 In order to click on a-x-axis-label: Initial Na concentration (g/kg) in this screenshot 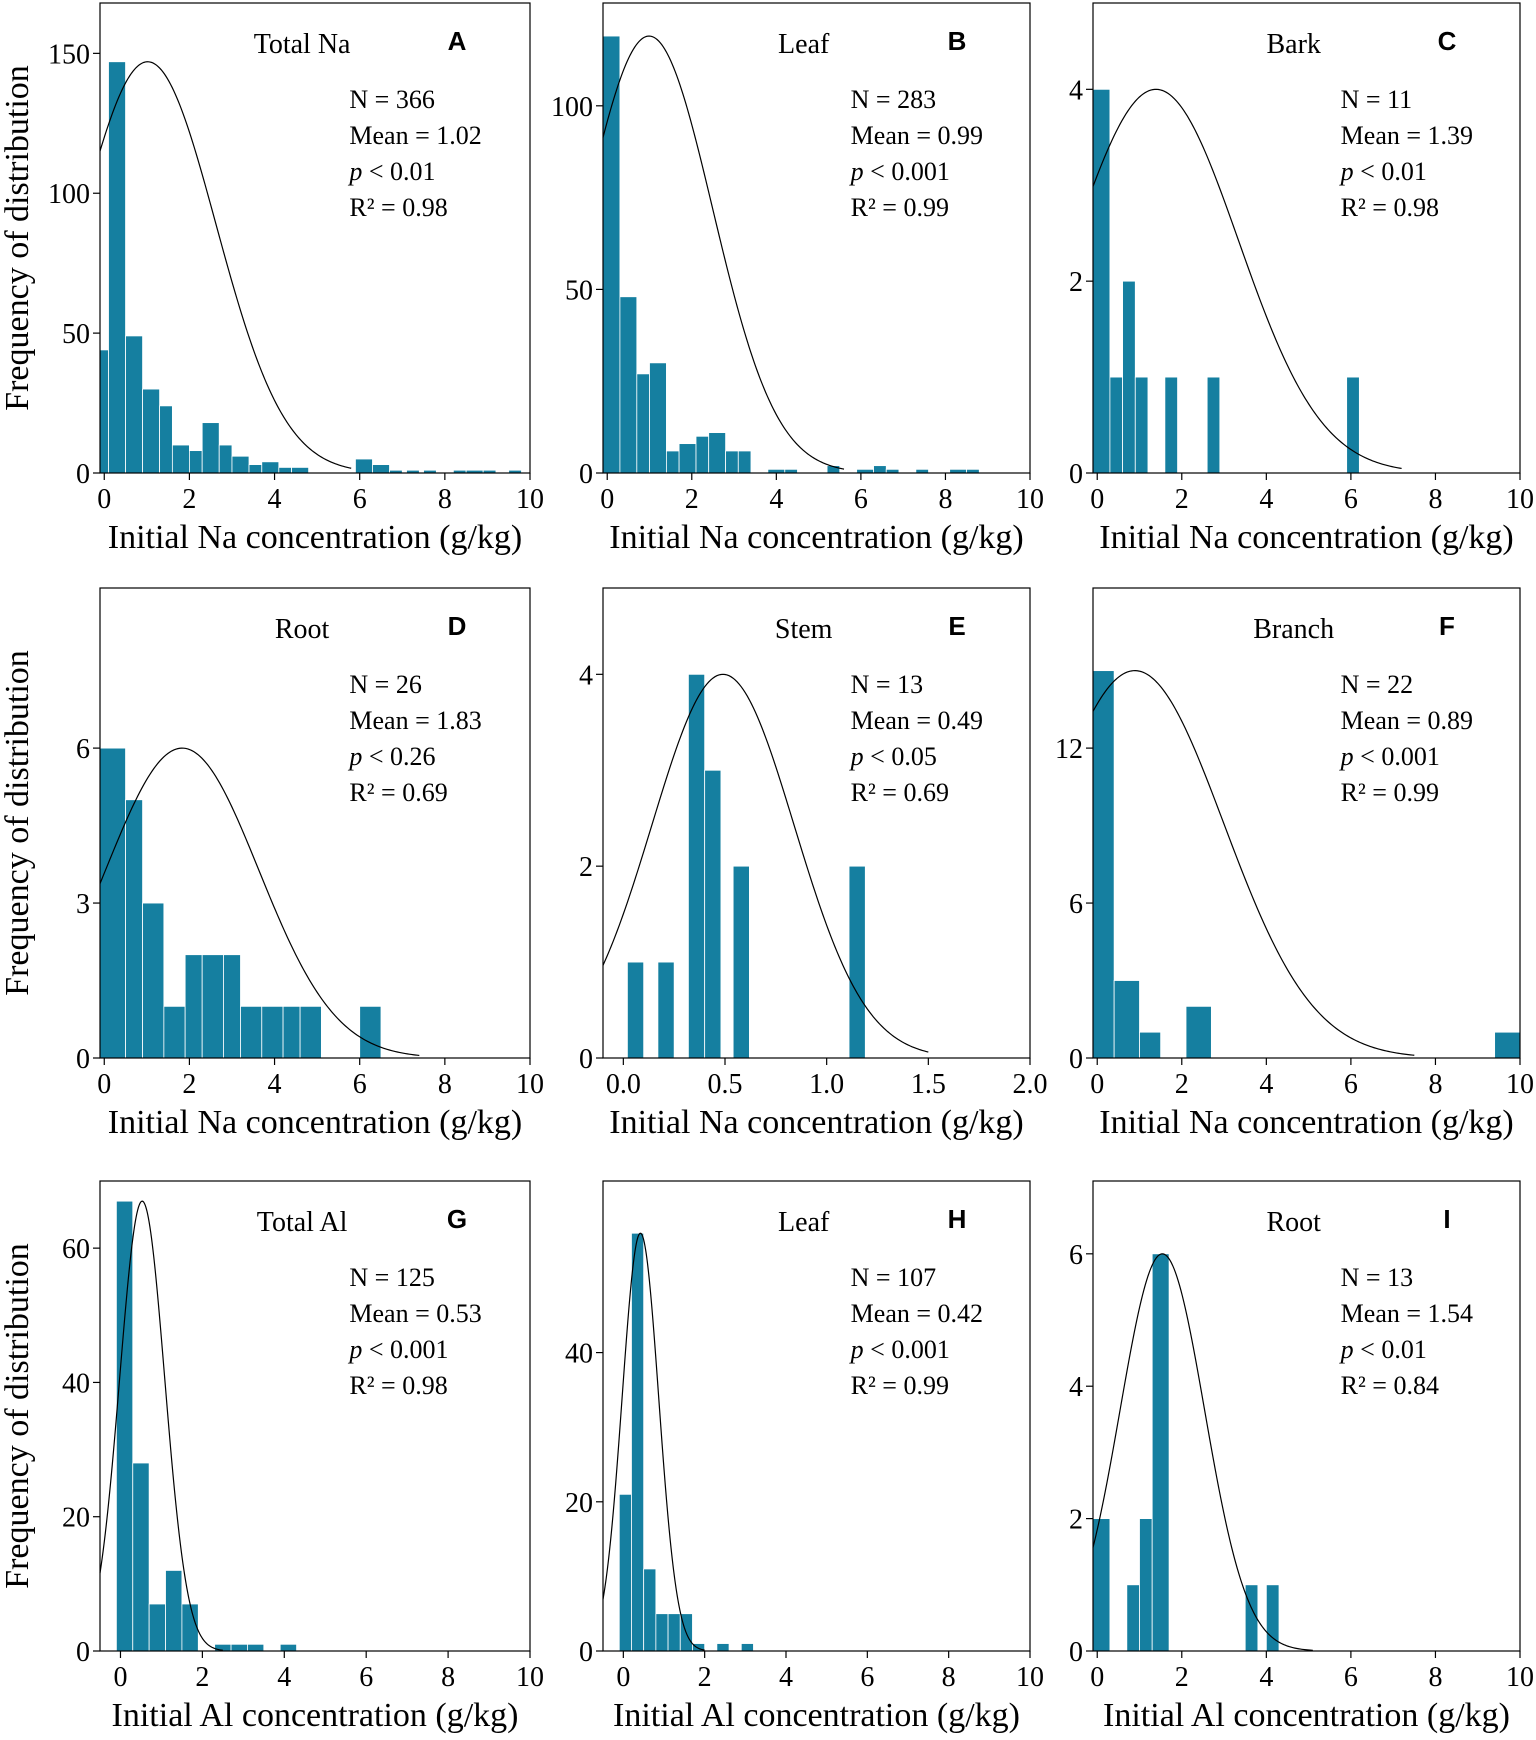, I will do `click(315, 537)`.